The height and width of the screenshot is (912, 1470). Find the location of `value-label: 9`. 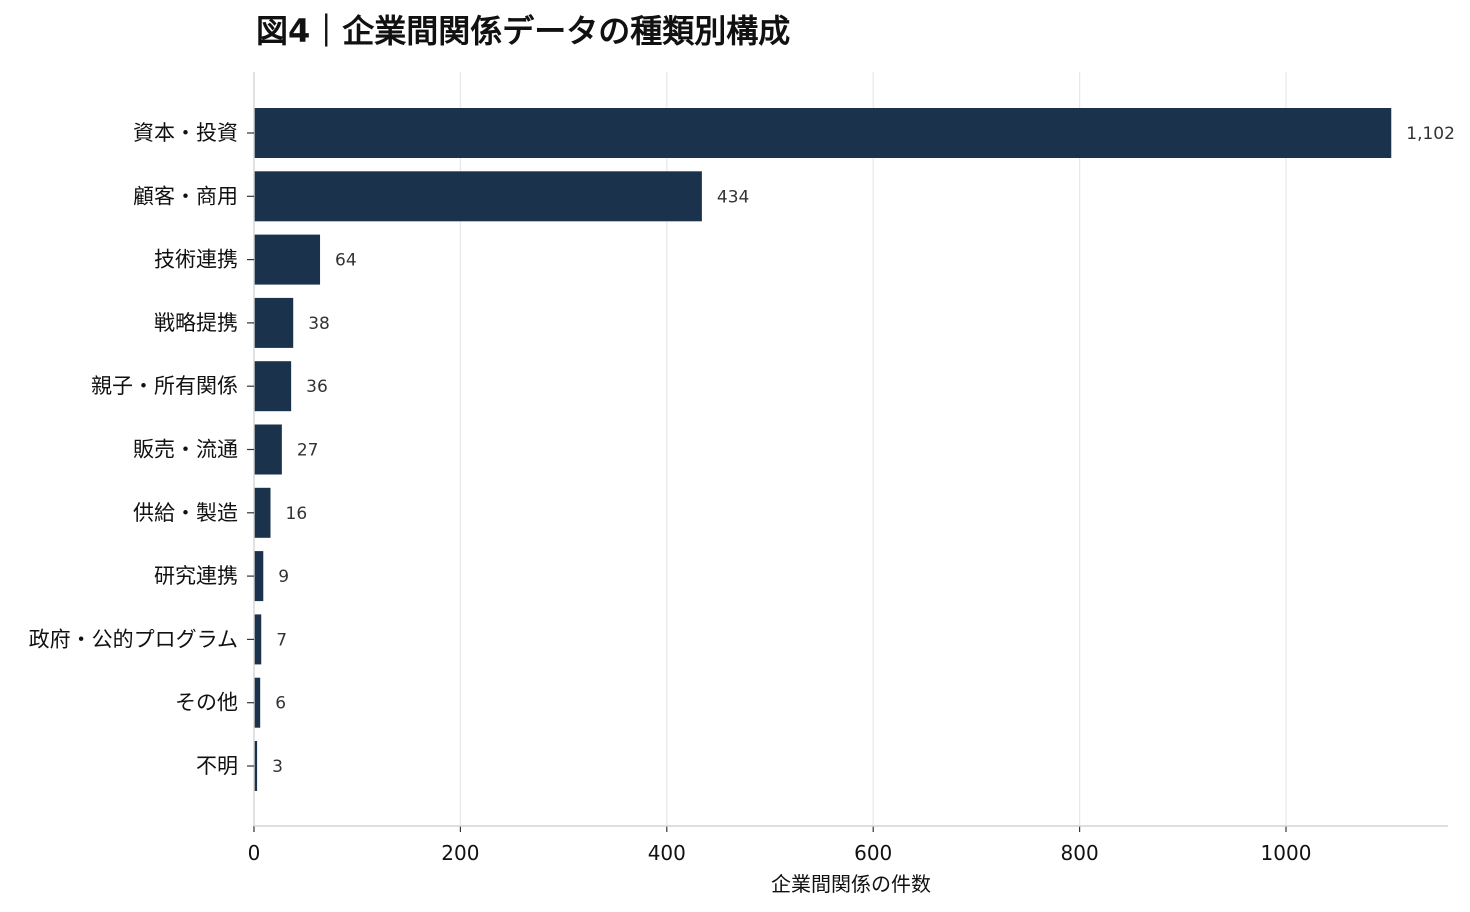

value-label: 9 is located at coordinates (283, 577).